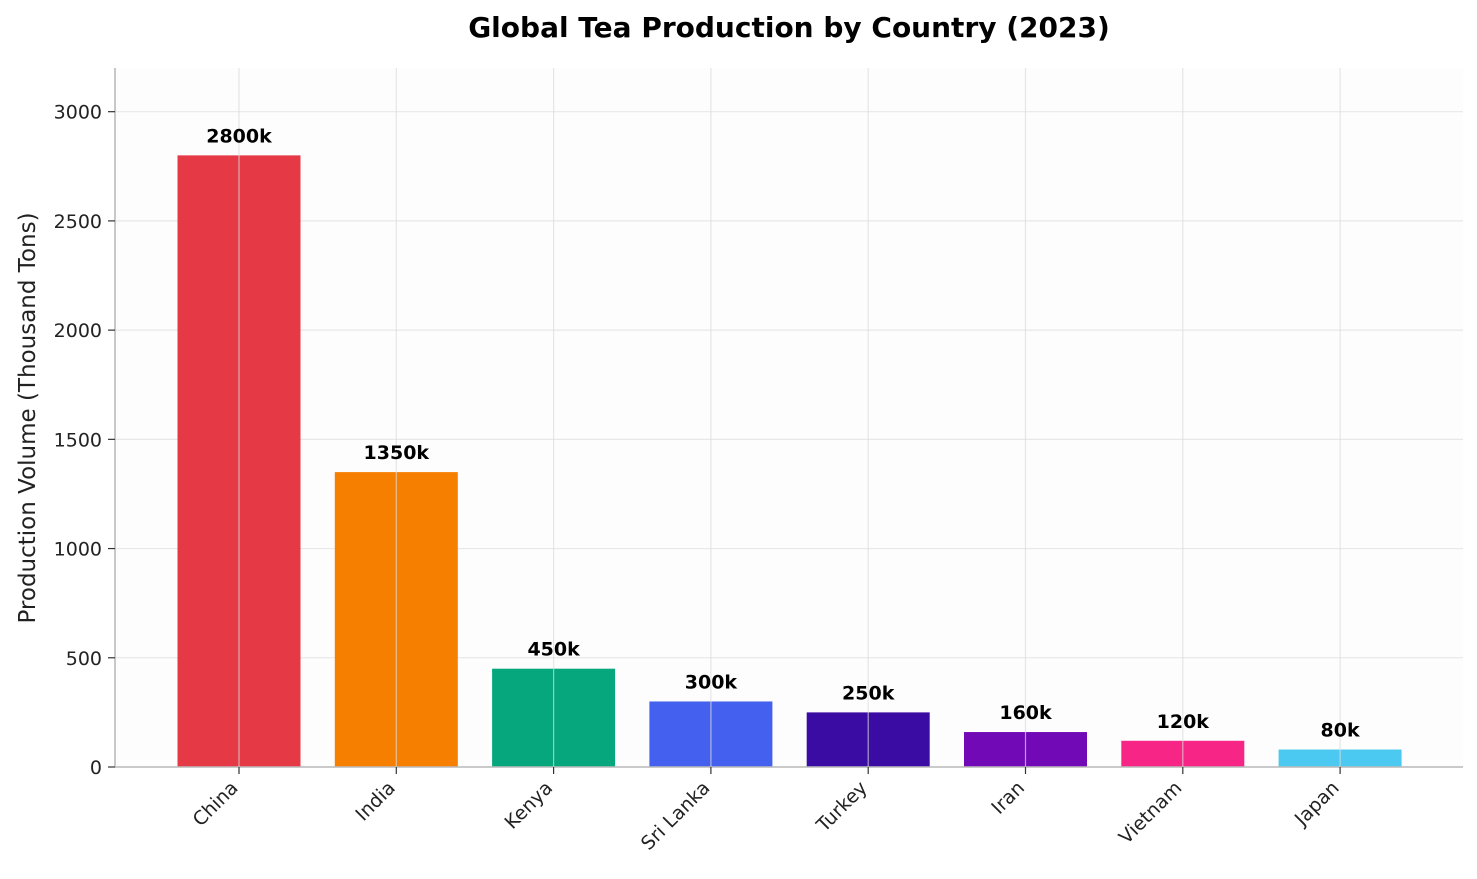  I want to click on data-label: 2800k, so click(239, 136).